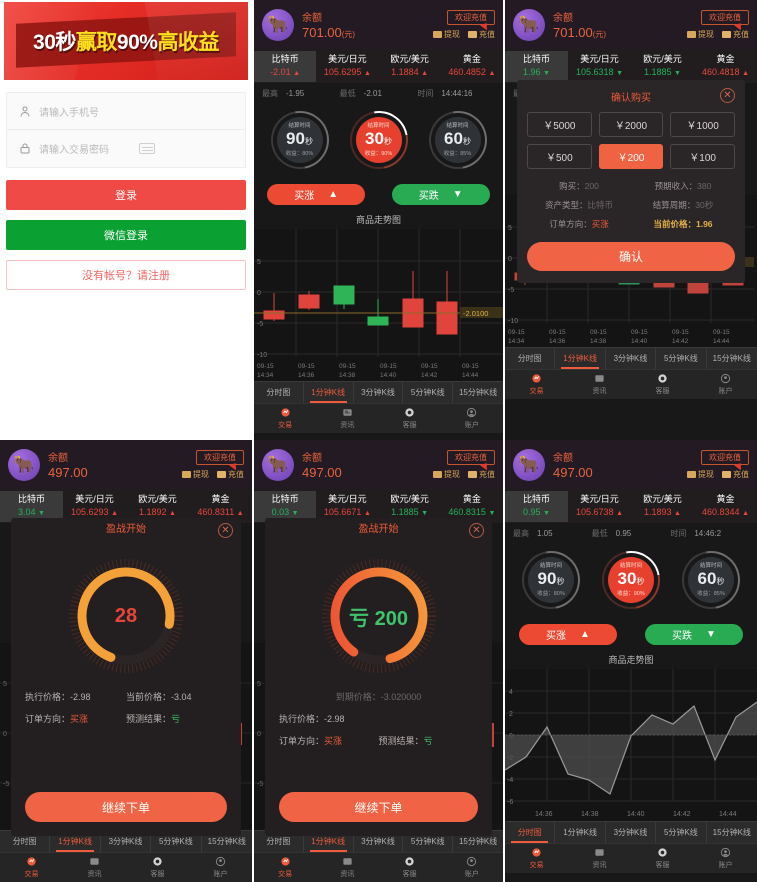 This screenshot has height=882, width=757. Describe the element at coordinates (220, 505) in the screenshot. I see `ticker-item-gold: 黄金 460.8311 ▲` at that location.